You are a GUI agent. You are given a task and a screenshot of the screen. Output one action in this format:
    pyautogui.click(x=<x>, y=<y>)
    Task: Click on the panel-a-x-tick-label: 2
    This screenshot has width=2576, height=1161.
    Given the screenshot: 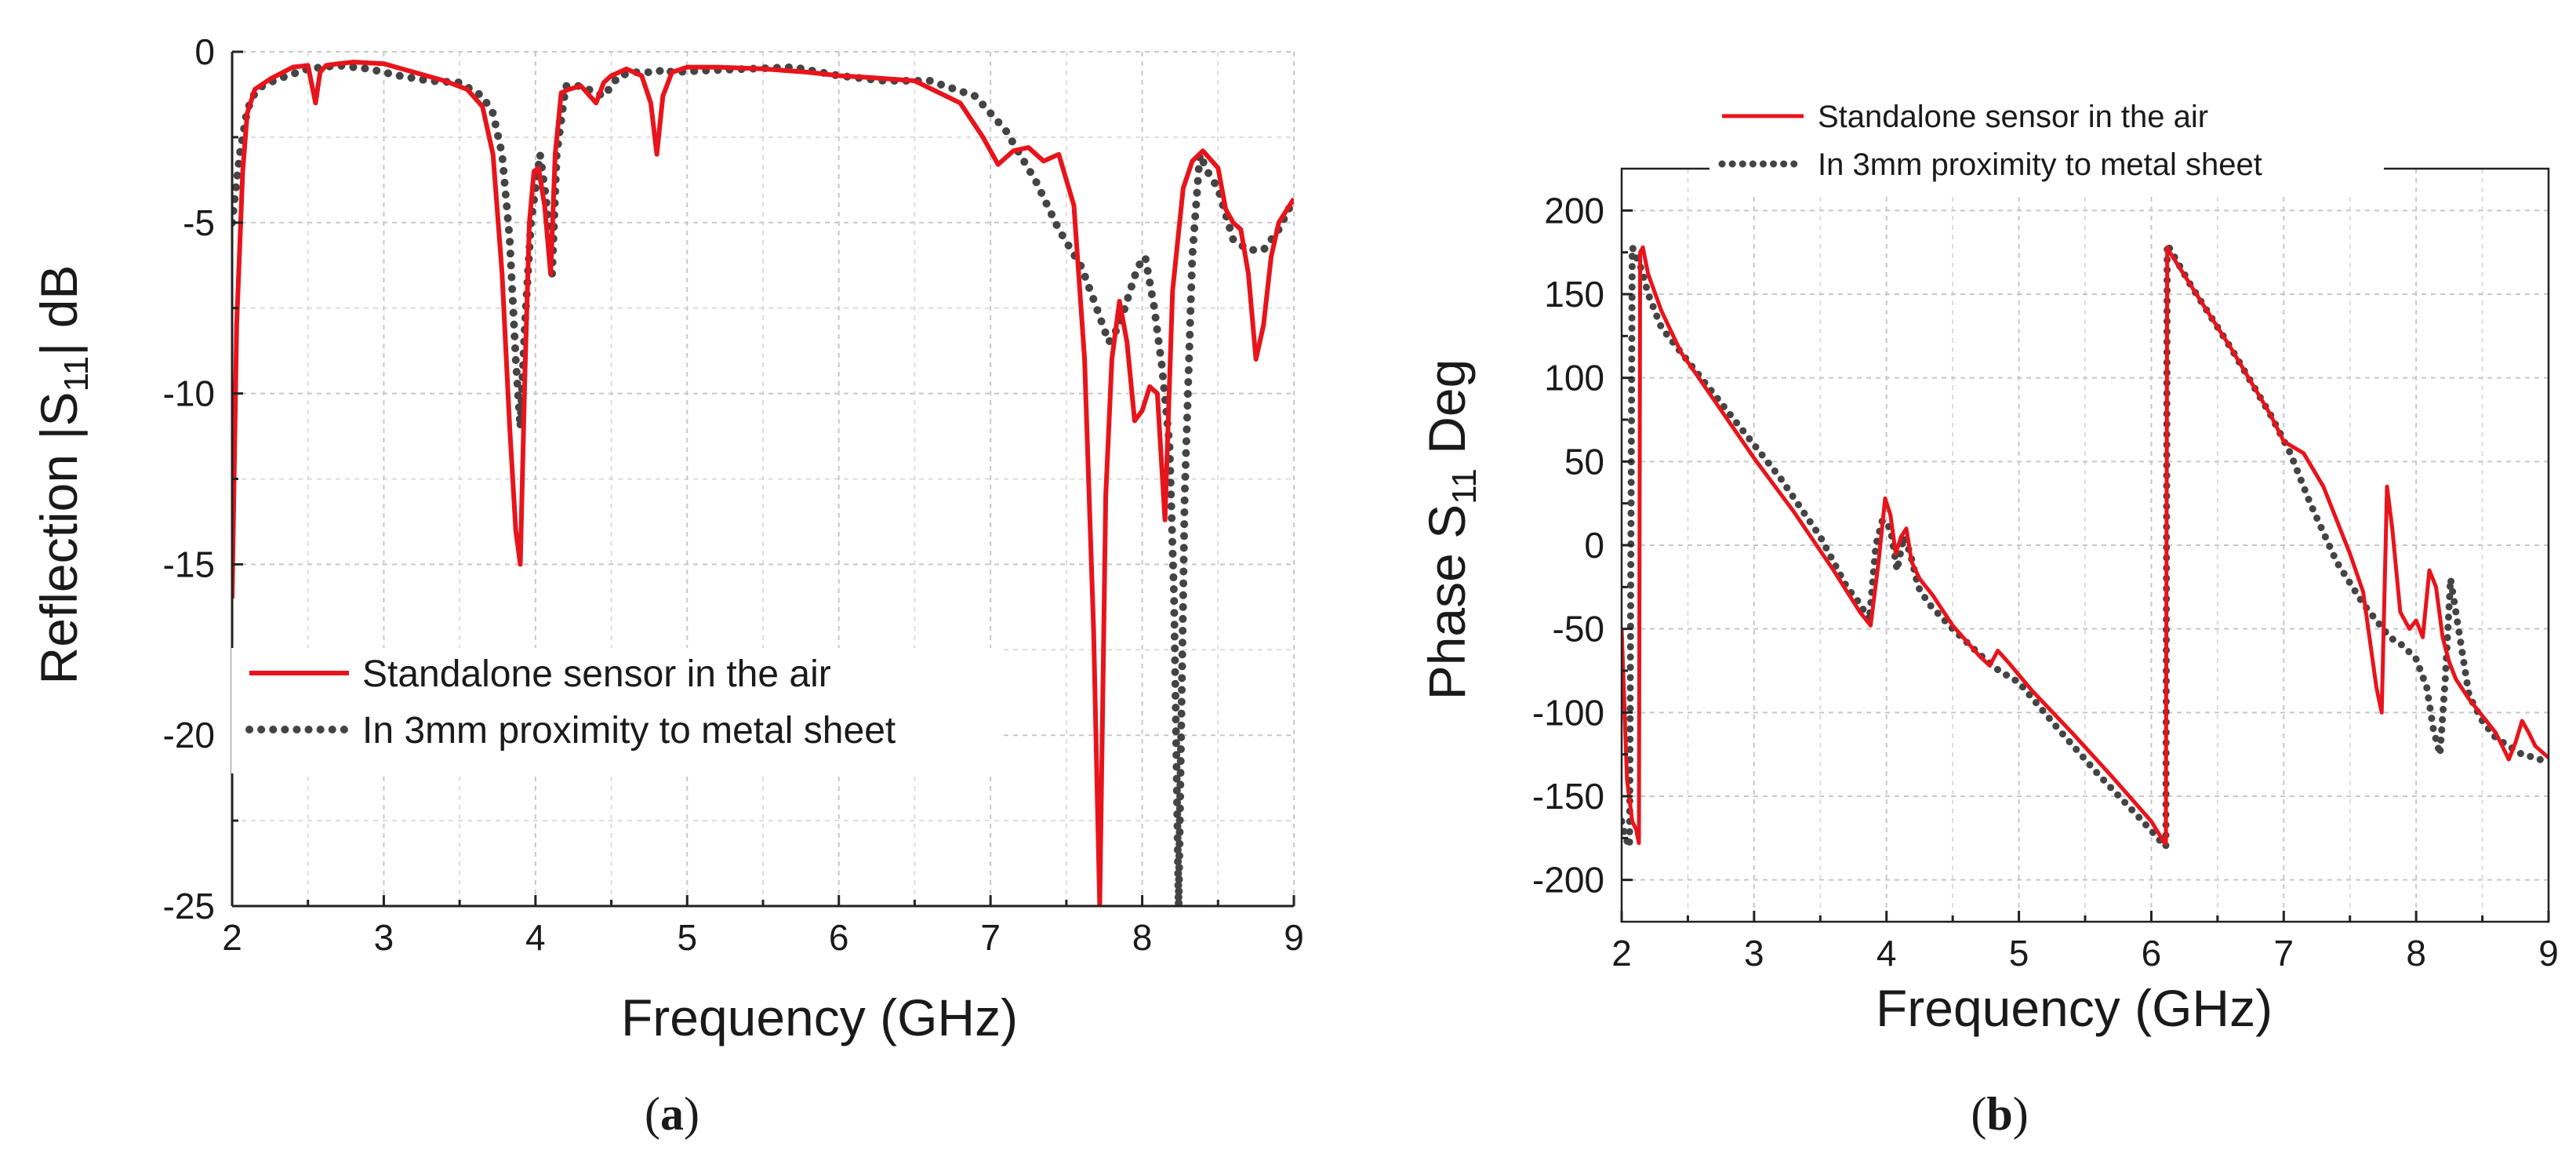 What is the action you would take?
    pyautogui.click(x=232, y=937)
    